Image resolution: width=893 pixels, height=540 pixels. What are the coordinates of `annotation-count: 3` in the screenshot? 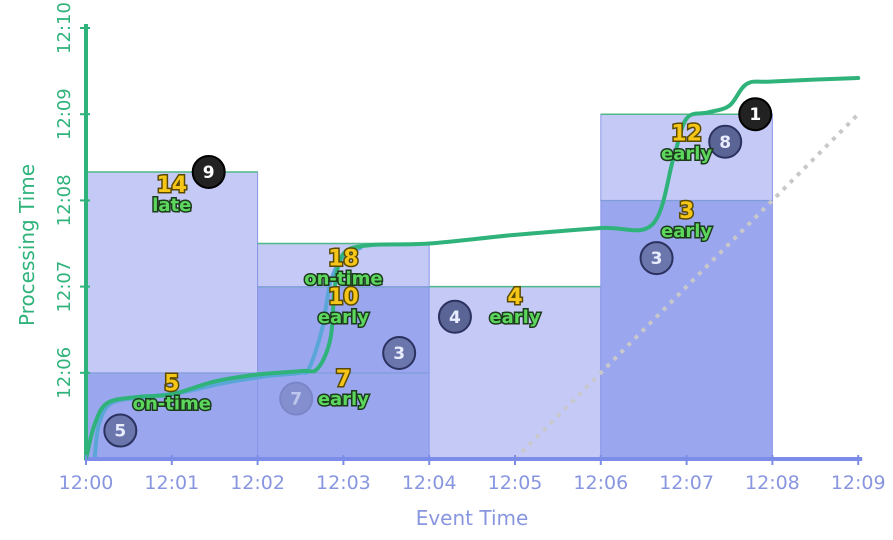 It's located at (686, 211).